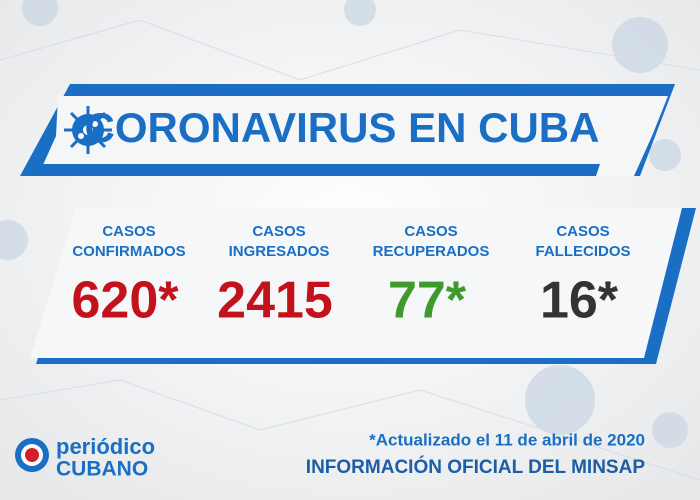  Describe the element at coordinates (128, 251) in the screenshot. I see `card-label: CONFIRMADOS` at that location.